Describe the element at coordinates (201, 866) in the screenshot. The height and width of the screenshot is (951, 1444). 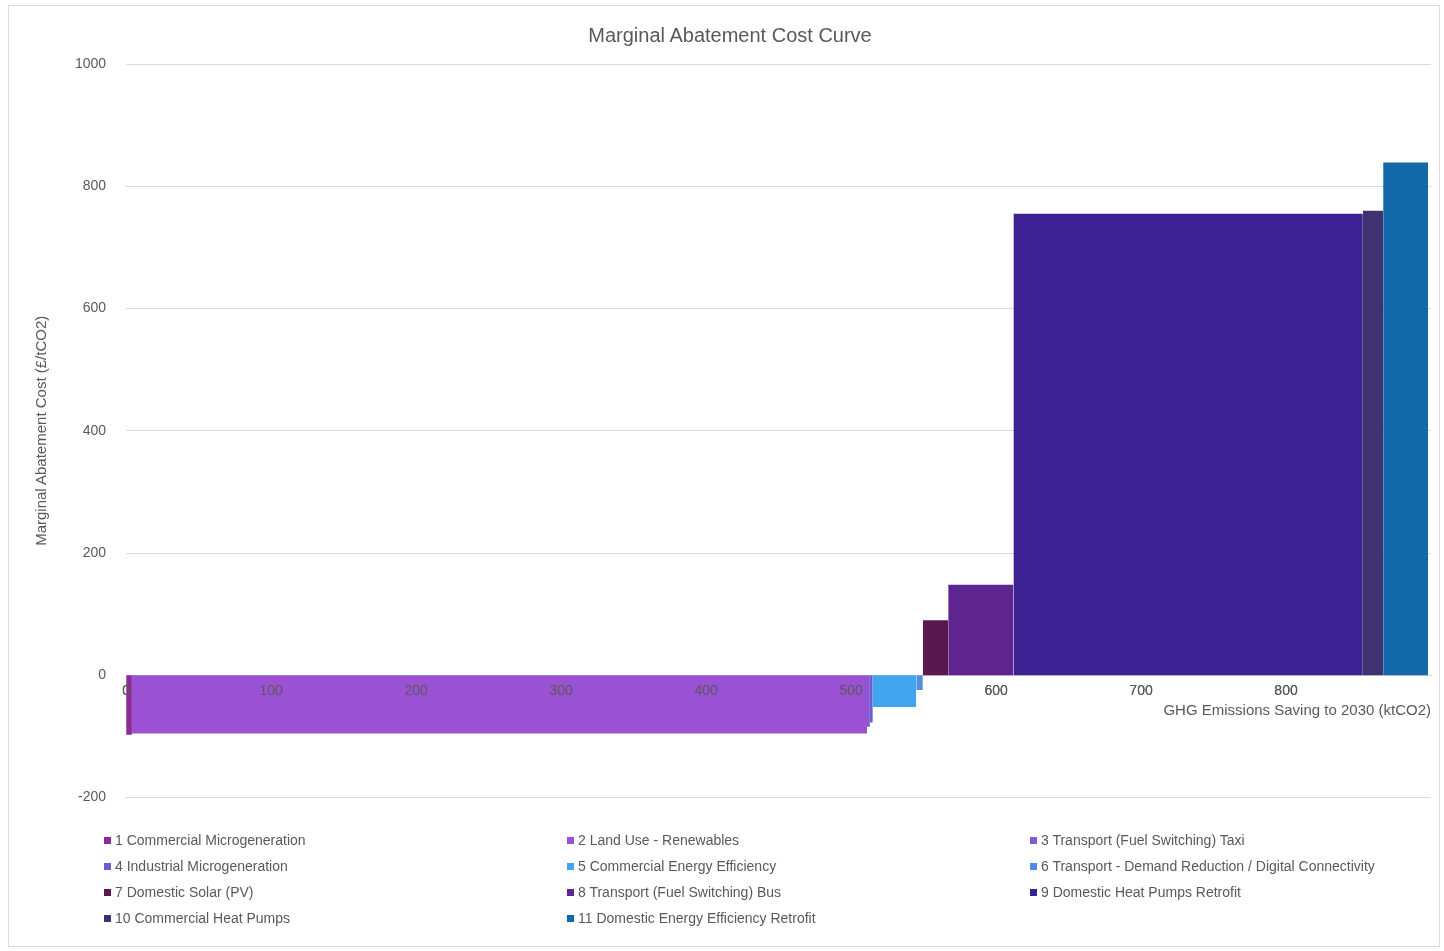
I see `legend-label: 4 Industrial Microgeneration` at that location.